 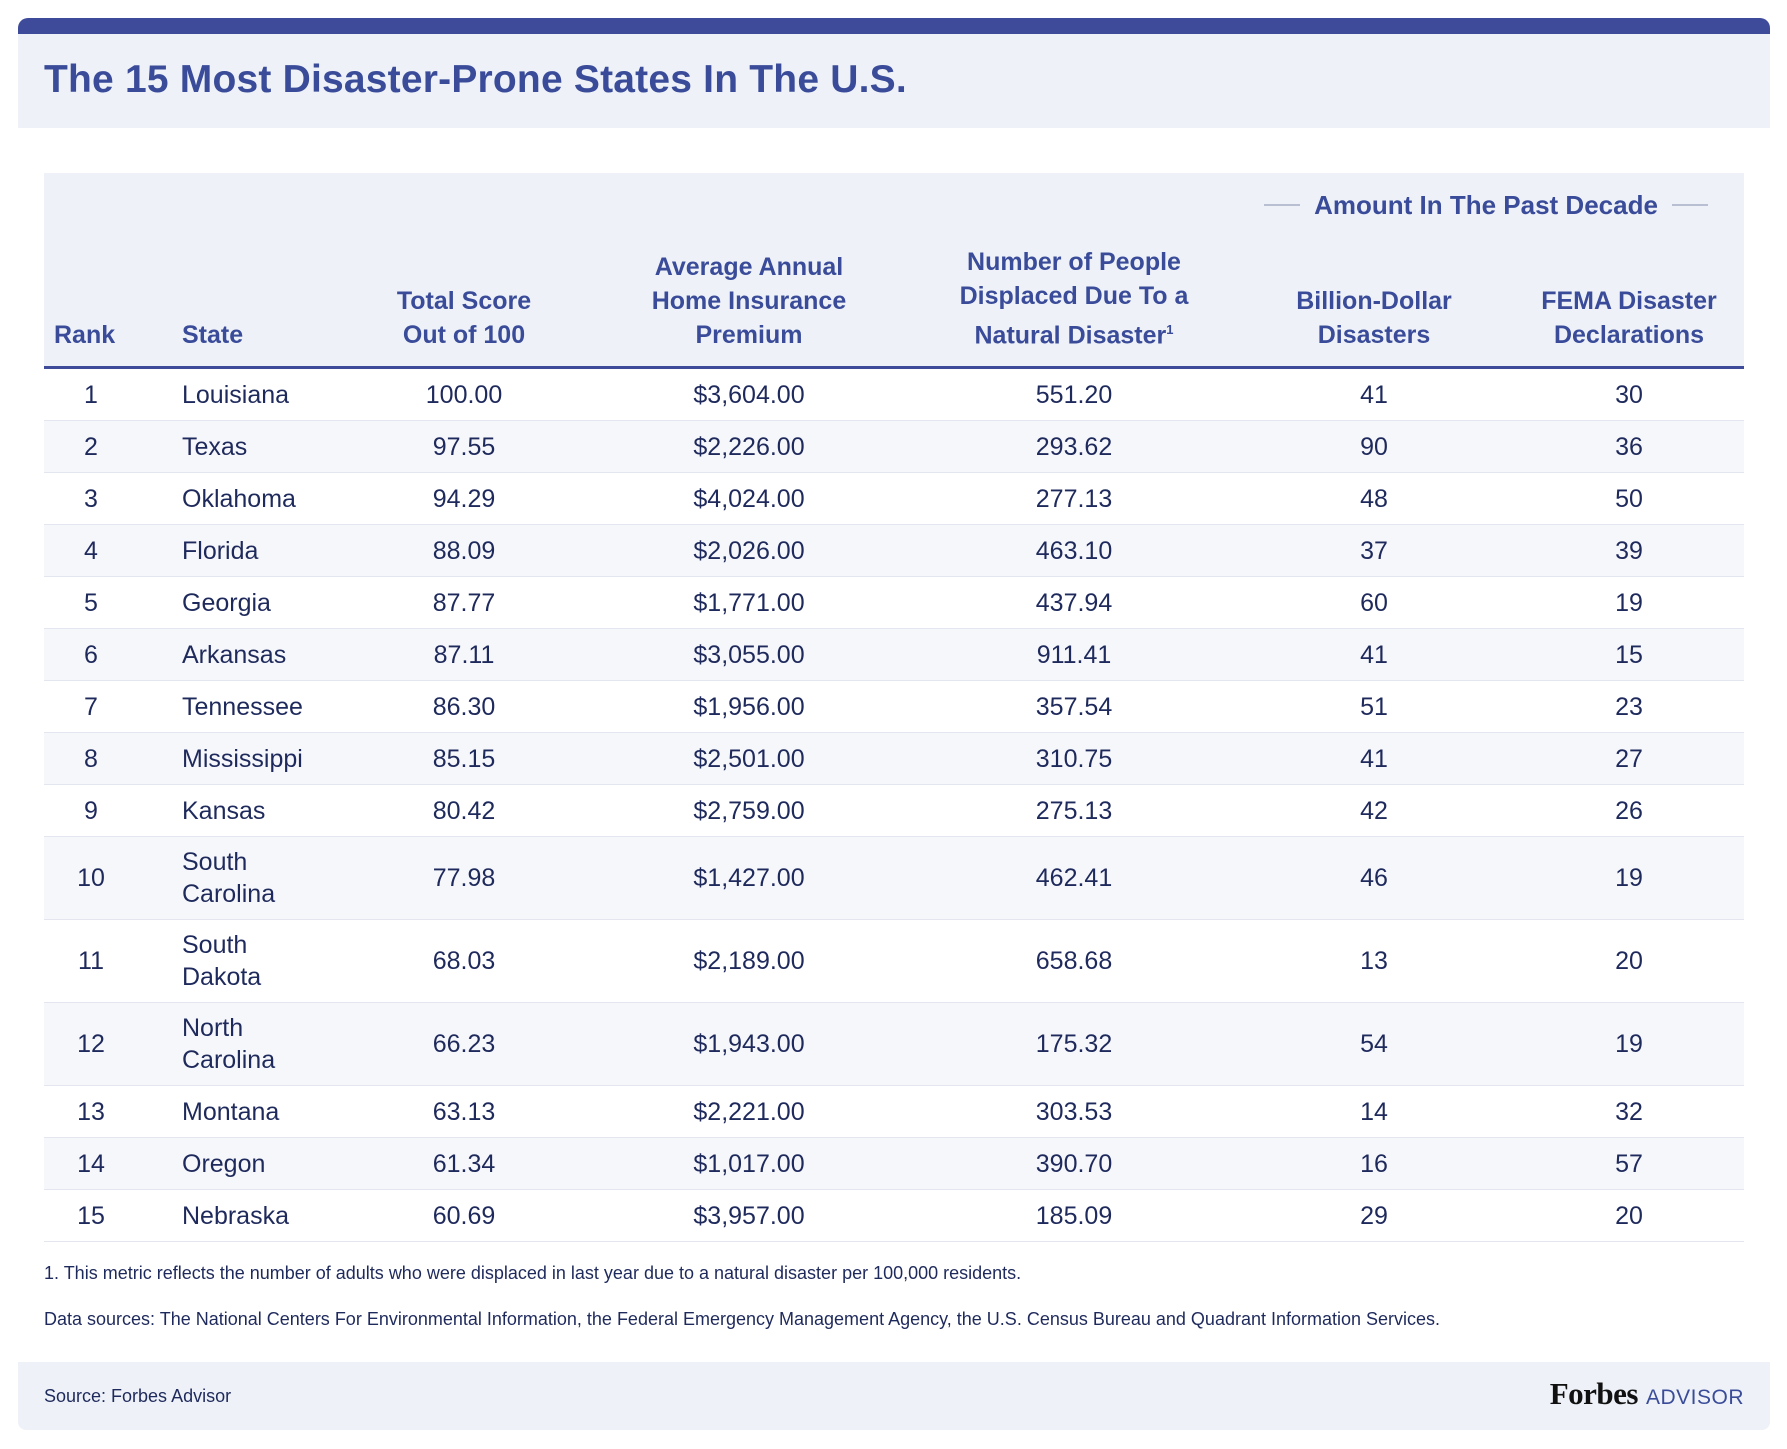 I want to click on state-name-line: Nebraska, so click(x=235, y=1215).